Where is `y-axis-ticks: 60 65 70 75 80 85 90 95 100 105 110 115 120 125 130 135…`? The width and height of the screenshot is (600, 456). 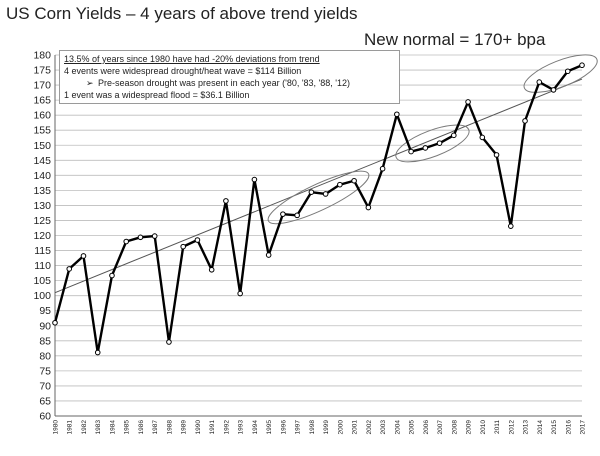
y-axis-ticks: 60 65 70 75 80 85 90 95 100 105 110 115 120 125 130 135… is located at coordinates (42, 236).